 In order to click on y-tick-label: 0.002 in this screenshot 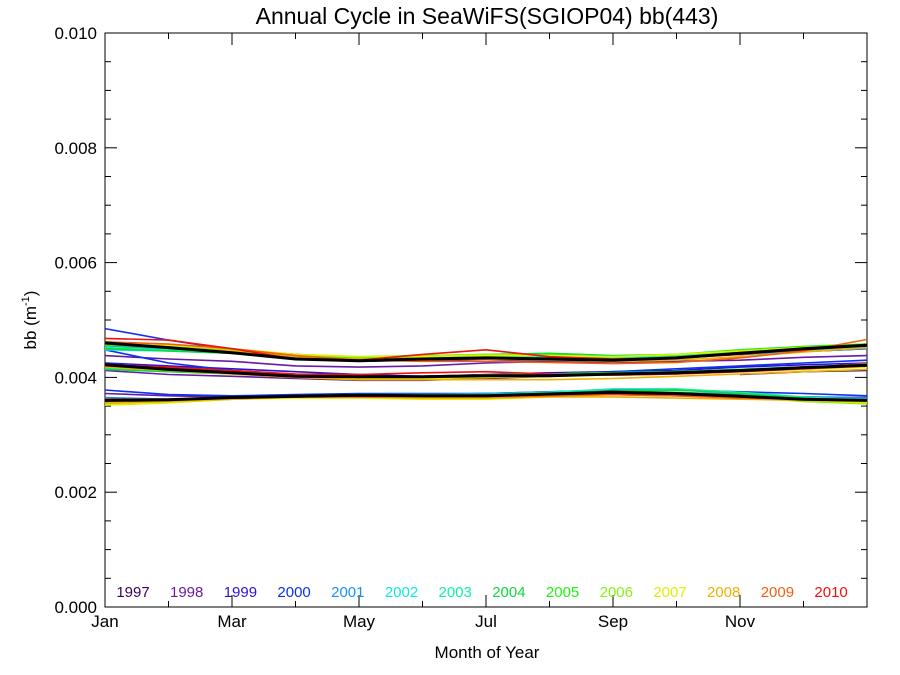, I will do `click(75, 492)`.